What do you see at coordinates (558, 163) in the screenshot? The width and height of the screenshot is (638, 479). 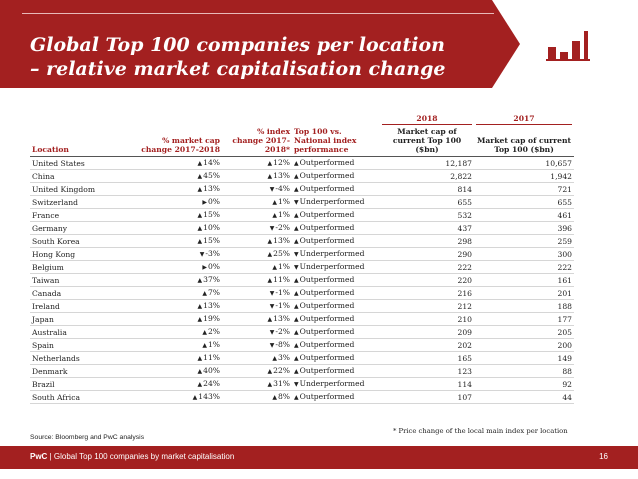 I see `cell-mcap-2017-value: 10,657` at bounding box center [558, 163].